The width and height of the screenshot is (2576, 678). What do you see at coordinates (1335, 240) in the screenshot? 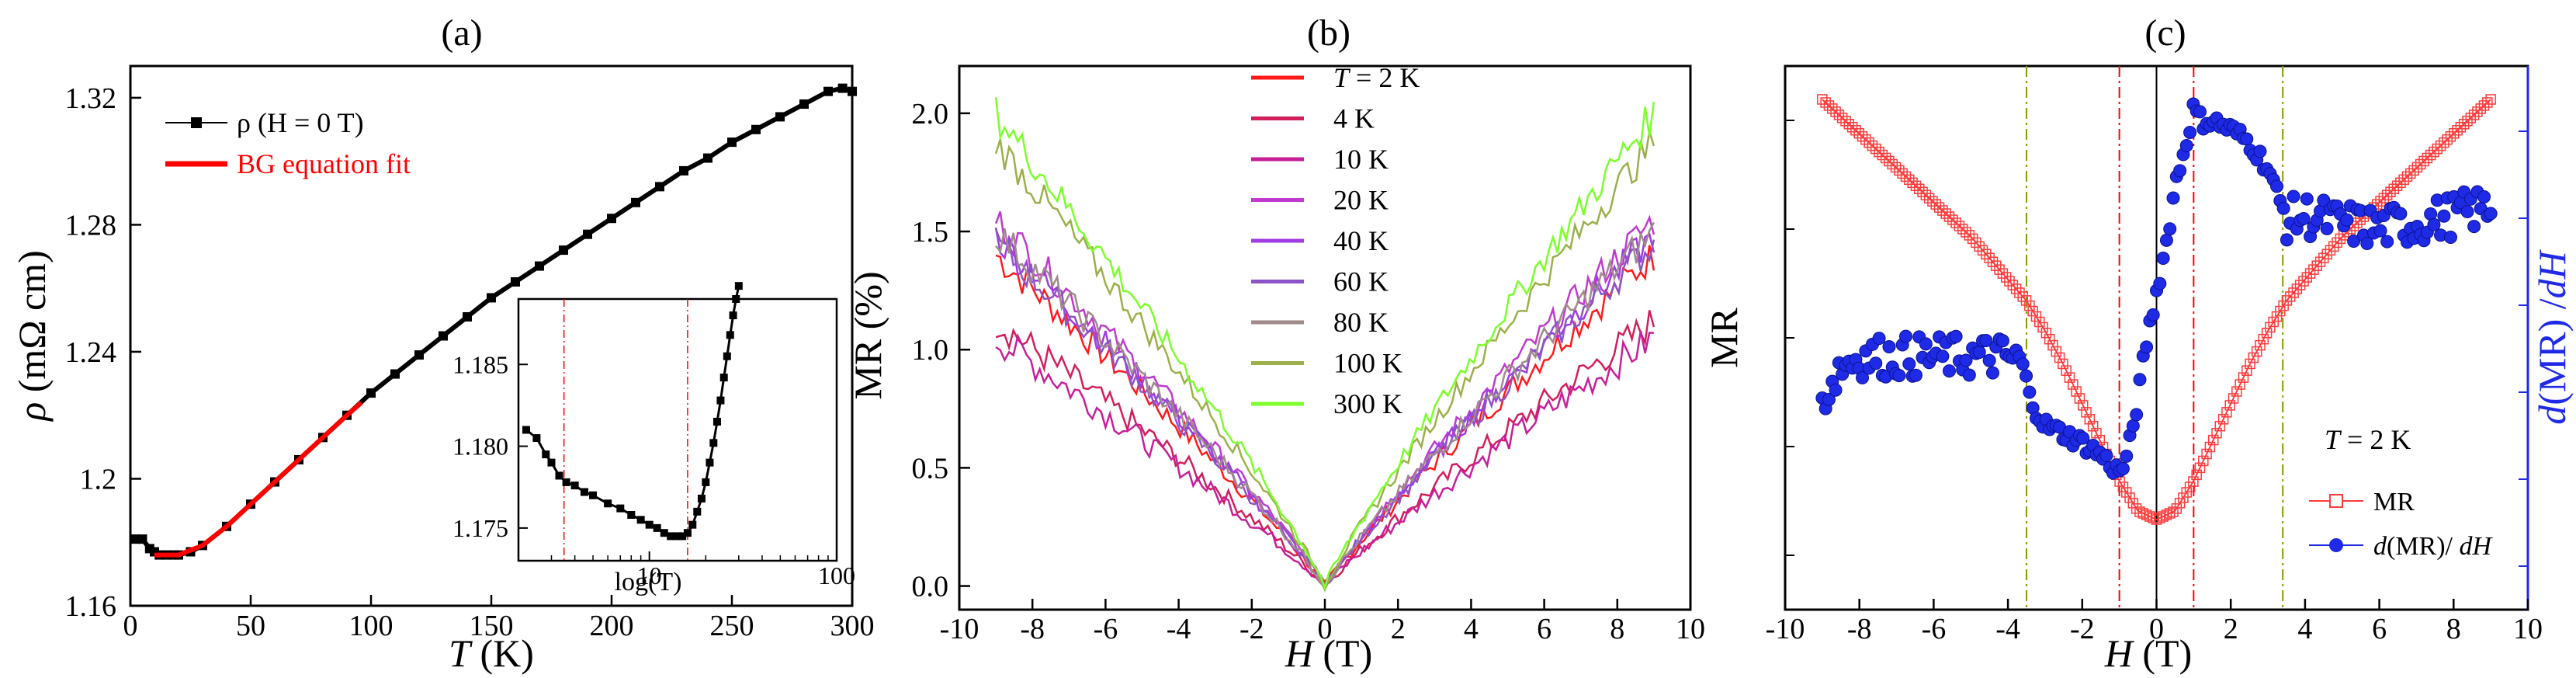
I see `panel-b-legend: T = 2 K 4 K 10 K 20 K 40 K 60 K 80 K 100 K 300 K` at bounding box center [1335, 240].